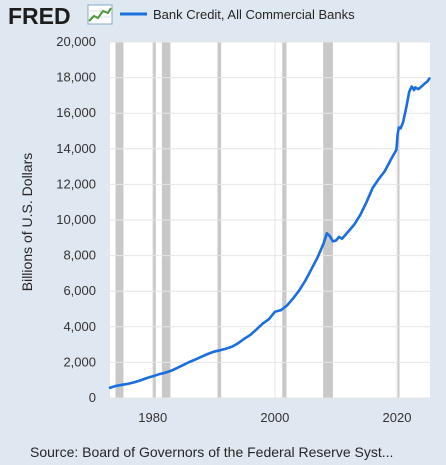  Describe the element at coordinates (79, 326) in the screenshot. I see `y-tick-label: 4,000` at that location.